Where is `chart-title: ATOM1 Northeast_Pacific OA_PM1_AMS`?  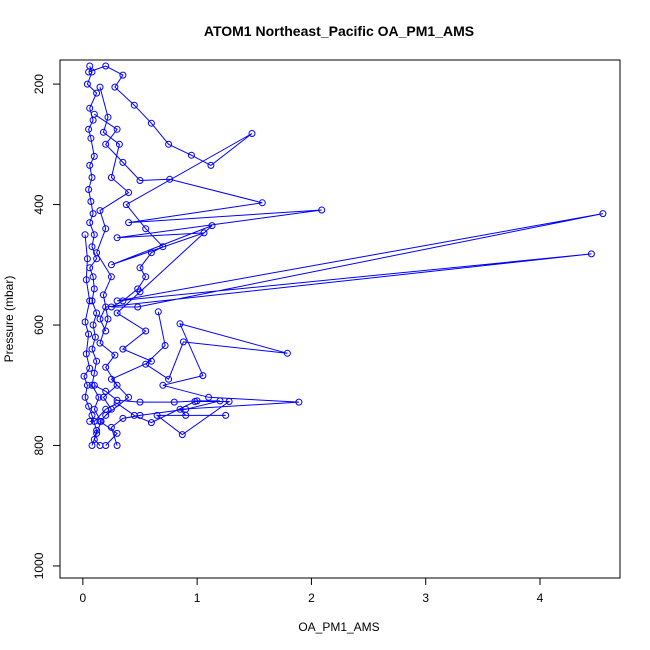 chart-title: ATOM1 Northeast_Pacific OA_PM1_AMS is located at coordinates (339, 31).